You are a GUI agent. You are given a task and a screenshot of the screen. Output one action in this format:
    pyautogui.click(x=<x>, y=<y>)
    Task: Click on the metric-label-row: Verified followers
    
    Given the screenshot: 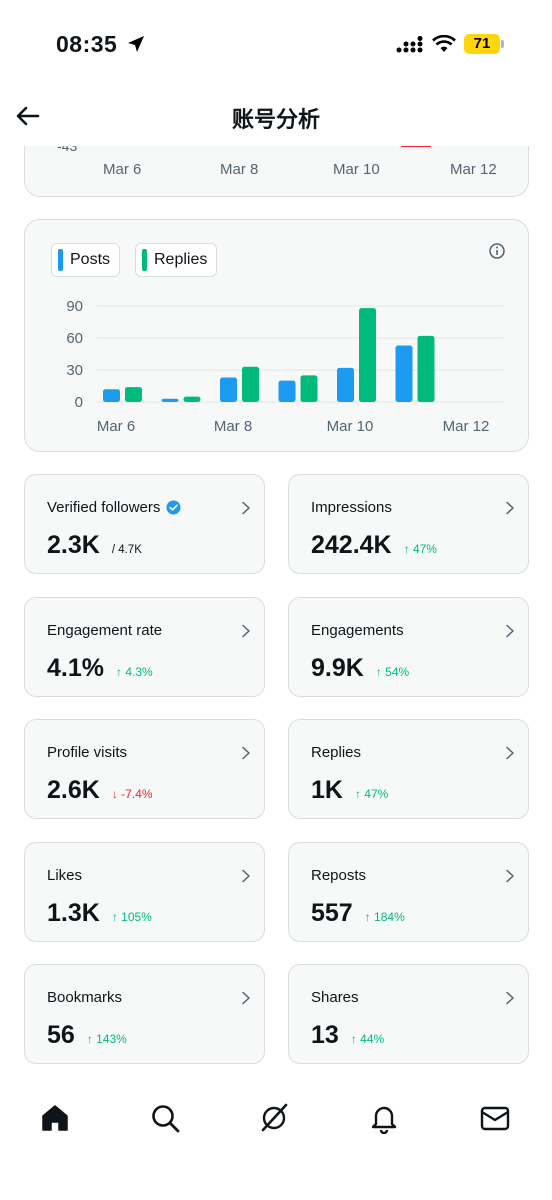 What is the action you would take?
    pyautogui.click(x=114, y=507)
    